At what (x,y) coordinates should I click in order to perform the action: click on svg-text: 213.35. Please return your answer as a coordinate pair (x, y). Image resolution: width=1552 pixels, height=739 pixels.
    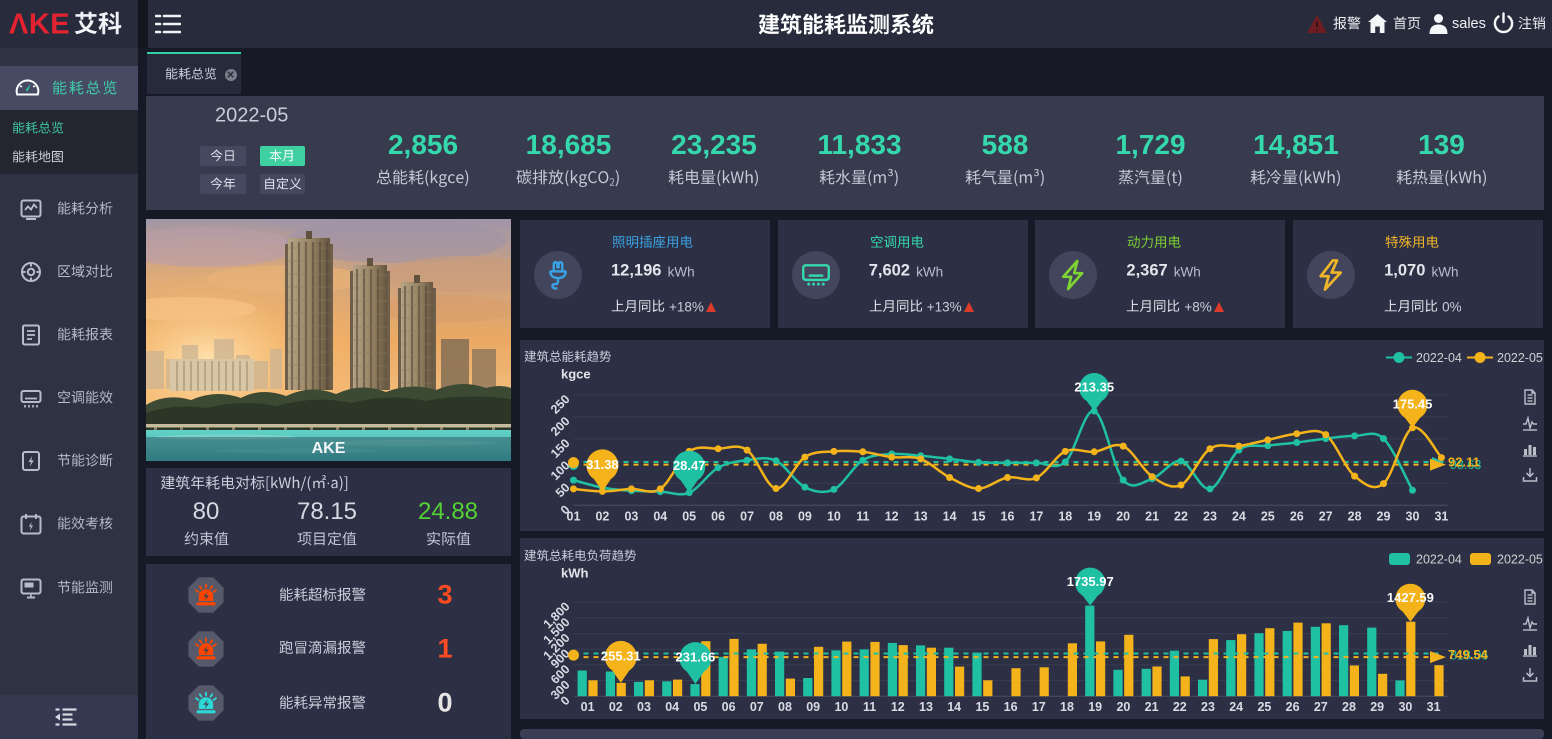
    Looking at the image, I should click on (1094, 387).